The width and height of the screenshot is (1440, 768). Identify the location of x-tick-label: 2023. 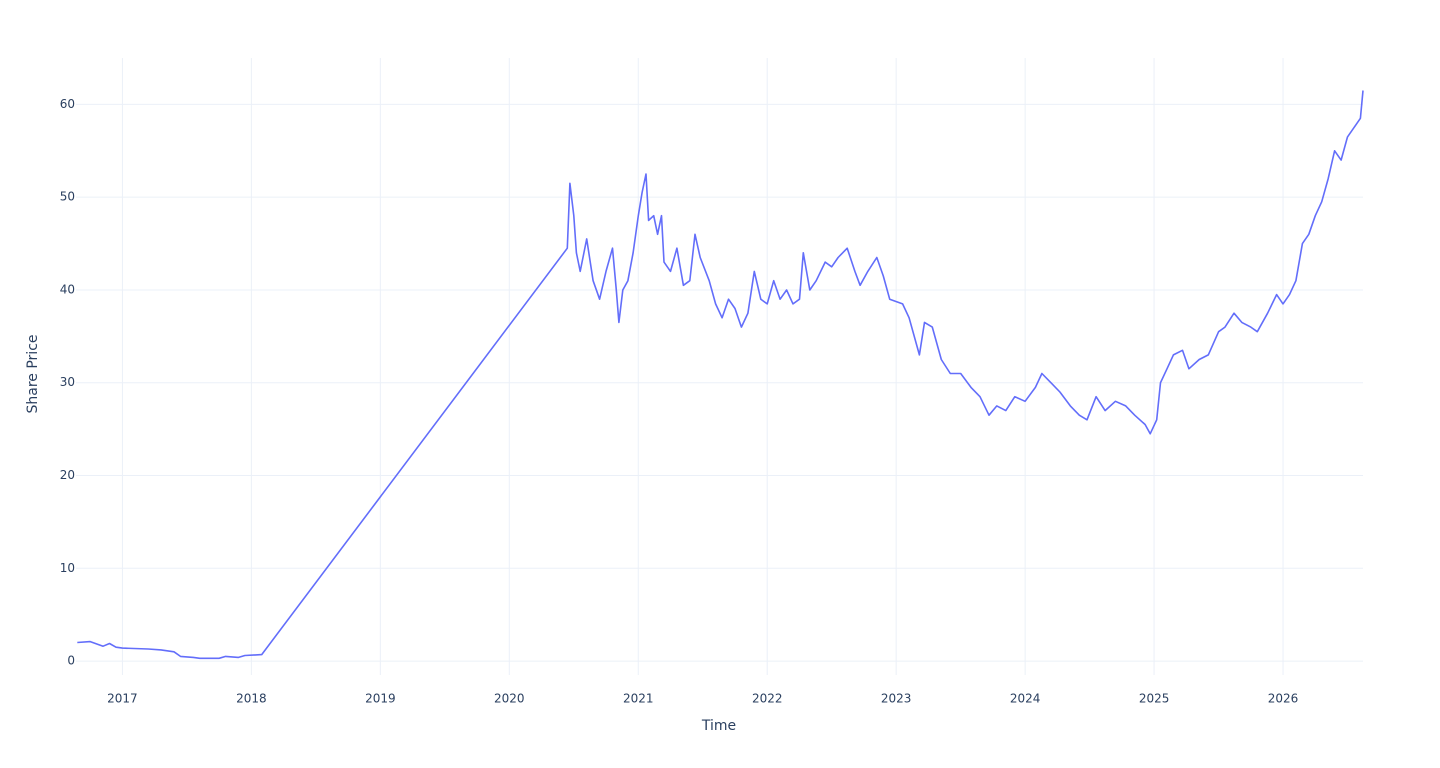
(896, 699).